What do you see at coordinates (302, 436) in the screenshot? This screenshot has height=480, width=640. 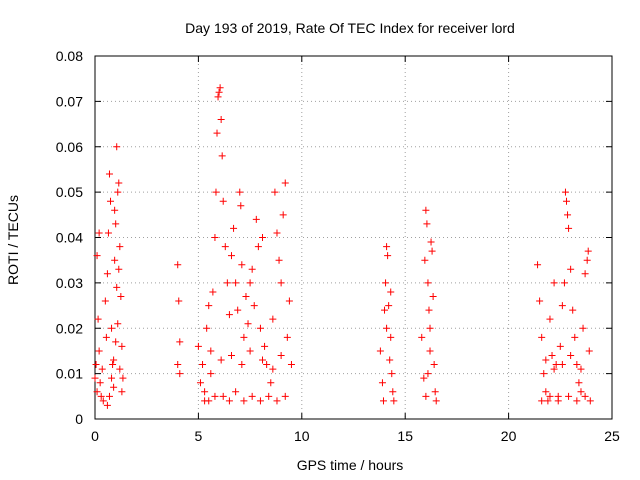 I see `x-tick-label: 10` at bounding box center [302, 436].